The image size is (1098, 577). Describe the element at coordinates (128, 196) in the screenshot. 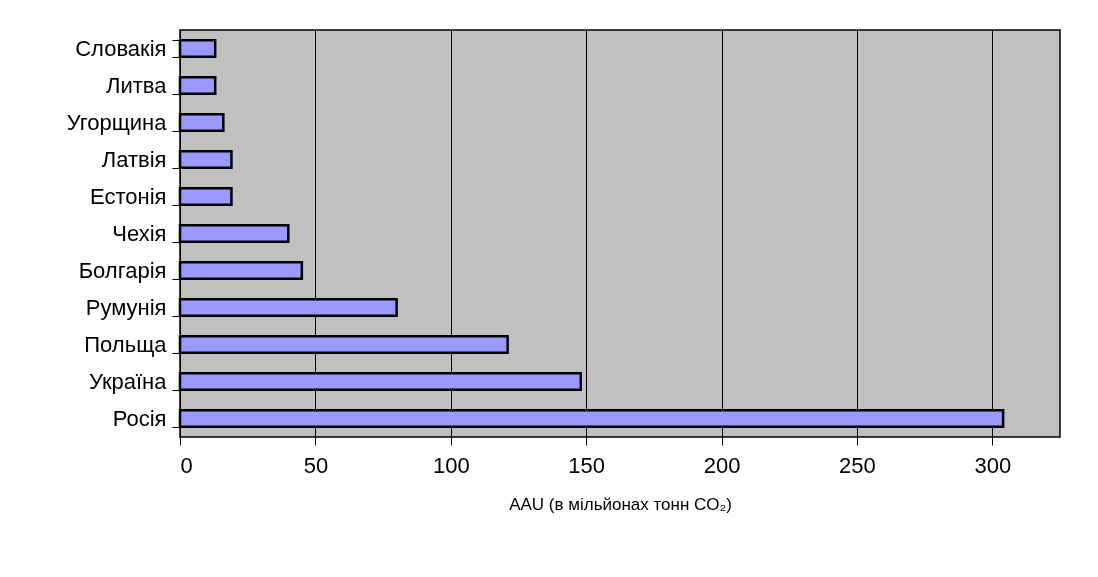

I see `y-tick-label: Естонія` at that location.